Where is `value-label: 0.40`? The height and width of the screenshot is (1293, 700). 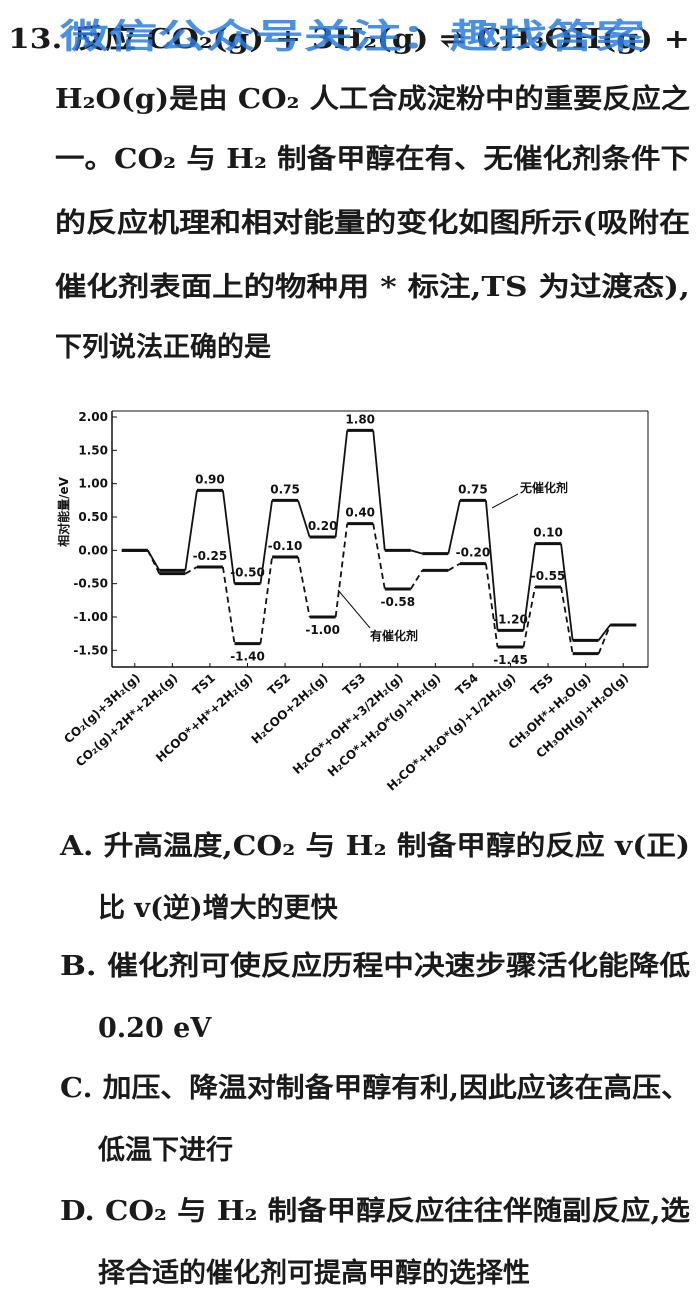 value-label: 0.40 is located at coordinates (360, 513).